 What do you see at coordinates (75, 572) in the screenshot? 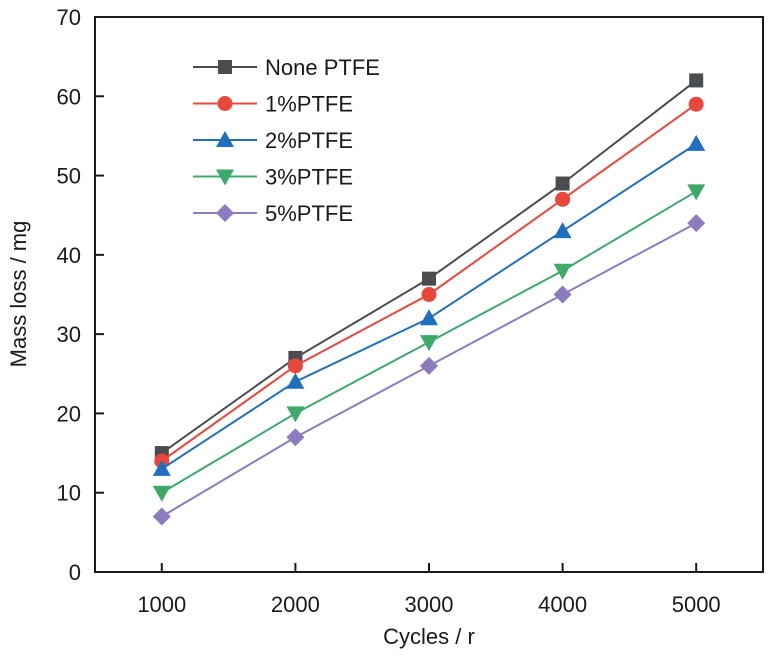
I see `y-tick-label: 0` at bounding box center [75, 572].